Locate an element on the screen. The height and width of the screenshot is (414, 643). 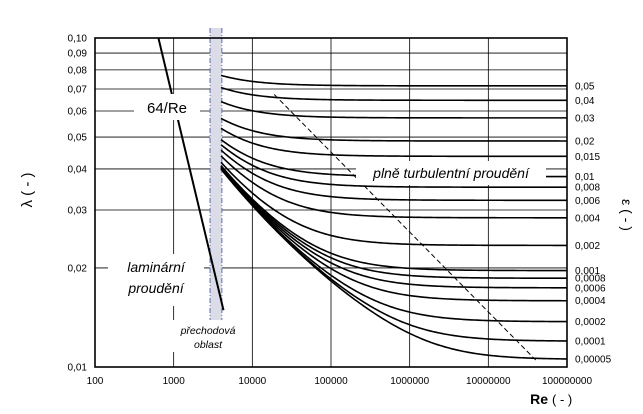
epsilon-value-label: 0,01 is located at coordinates (585, 177).